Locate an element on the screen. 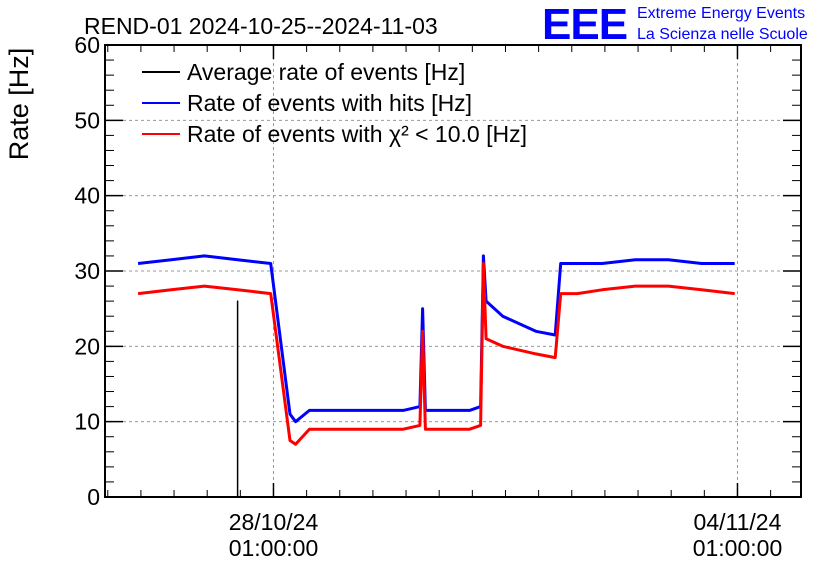  logo-line-1: Extreme Energy Events is located at coordinates (721, 13).